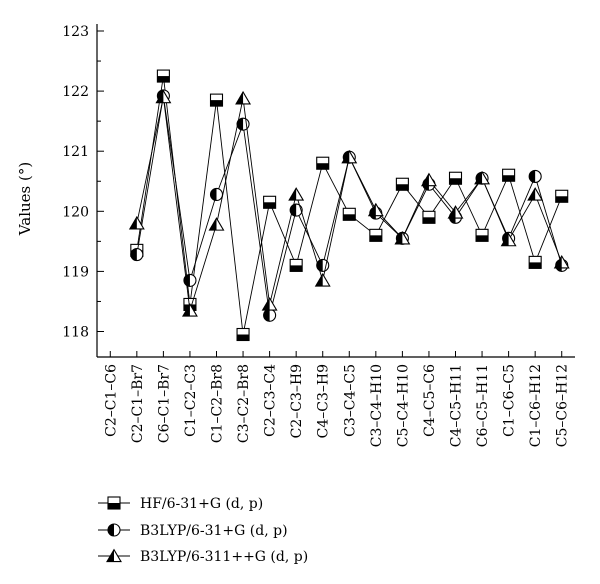 Image resolution: width=600 pixels, height=584 pixels. Describe the element at coordinates (75, 333) in the screenshot. I see `y-tick-label: 118` at that location.